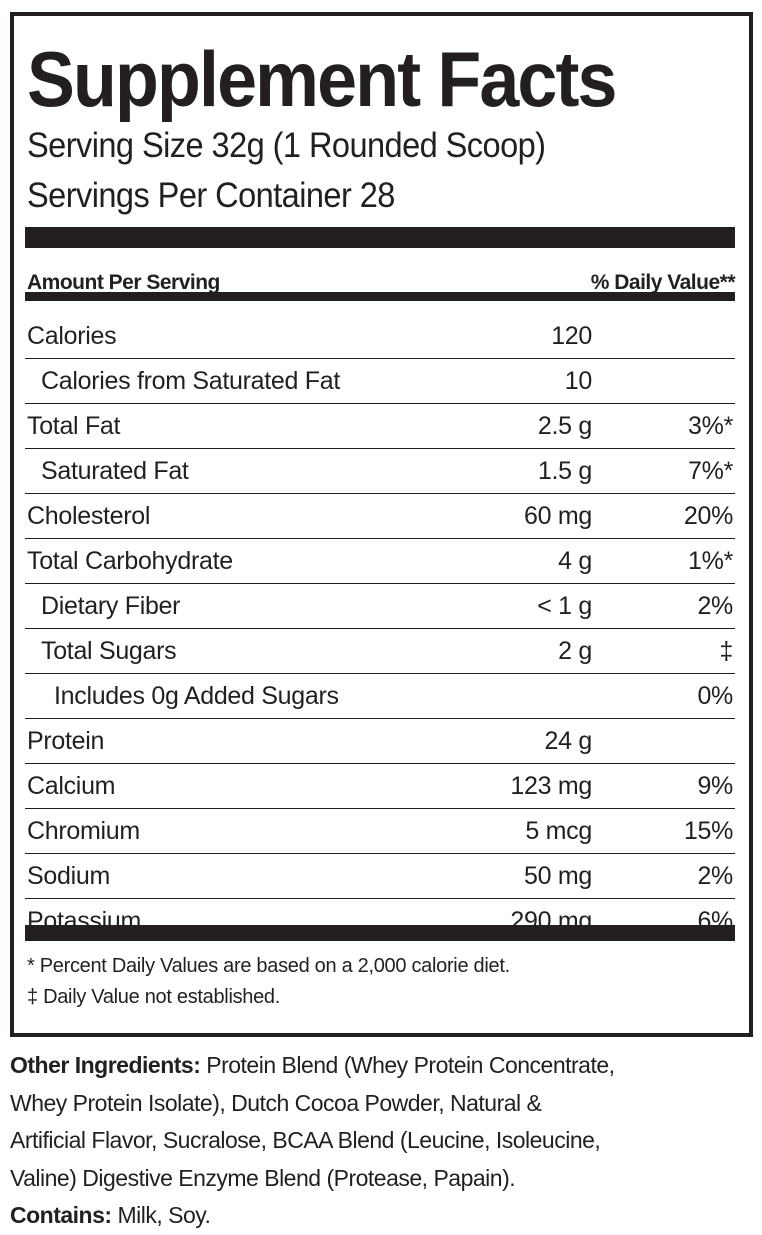 Image resolution: width=762 pixels, height=1235 pixels. Describe the element at coordinates (115, 471) in the screenshot. I see `nutrient-name: Saturated Fat` at that location.